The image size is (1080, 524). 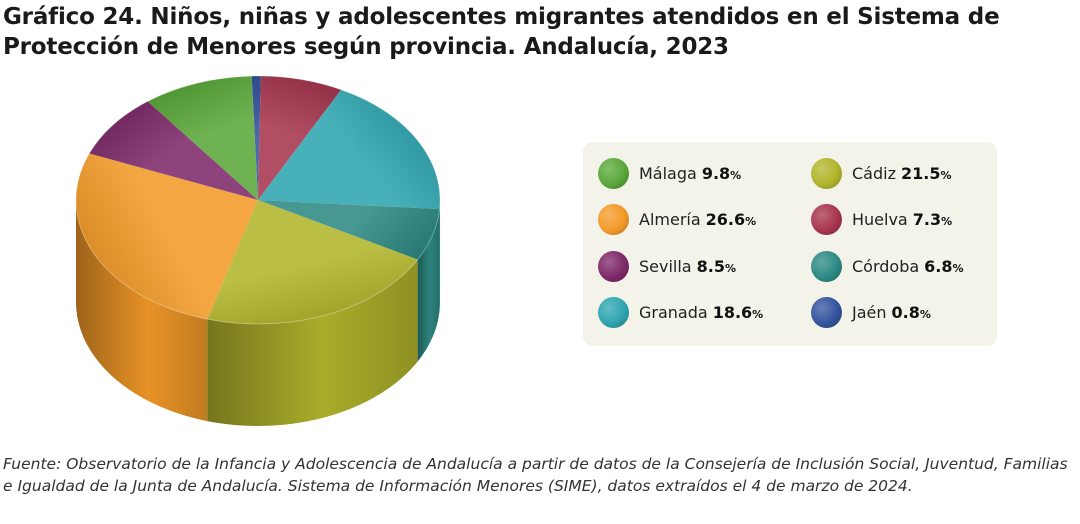 What do you see at coordinates (716, 266) in the screenshot?
I see `legend-value: 8.5%` at bounding box center [716, 266].